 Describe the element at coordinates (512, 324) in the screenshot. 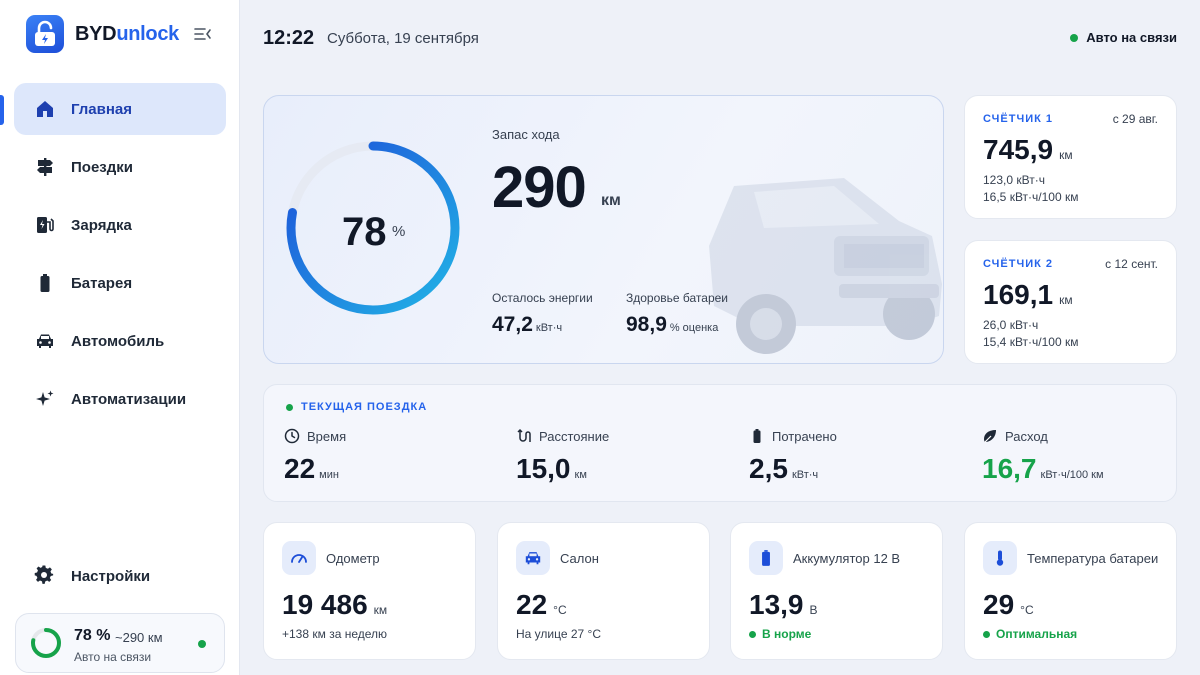

I see `energy-value: 47,2` at that location.